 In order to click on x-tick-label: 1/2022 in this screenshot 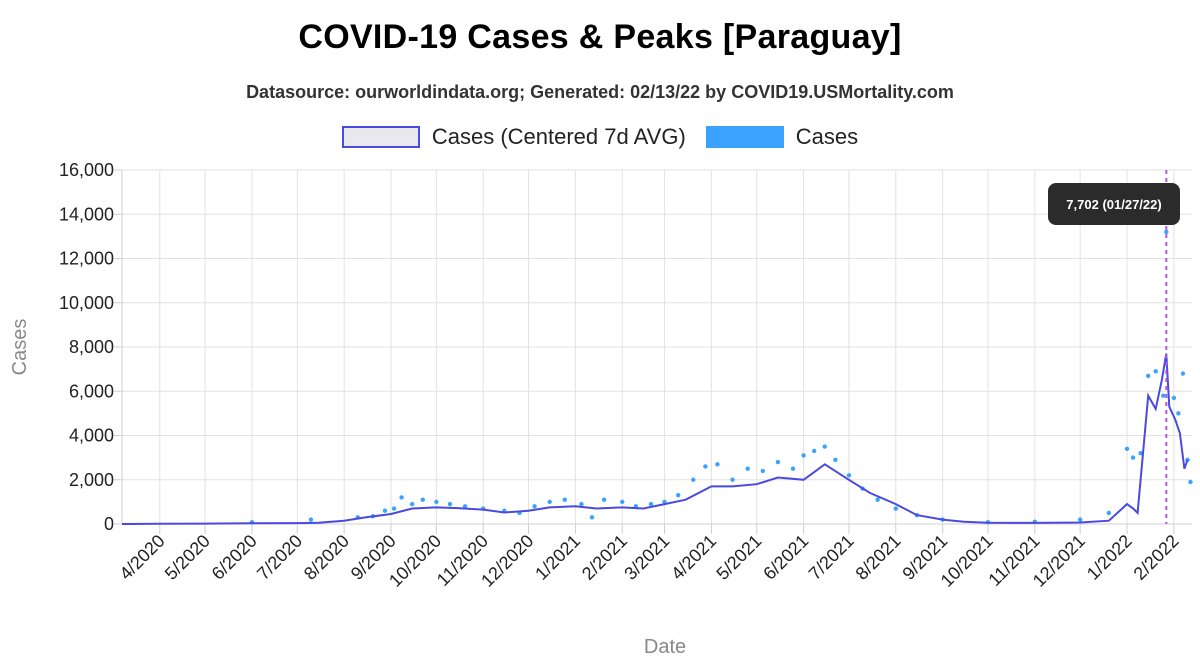, I will do `click(1109, 557)`.